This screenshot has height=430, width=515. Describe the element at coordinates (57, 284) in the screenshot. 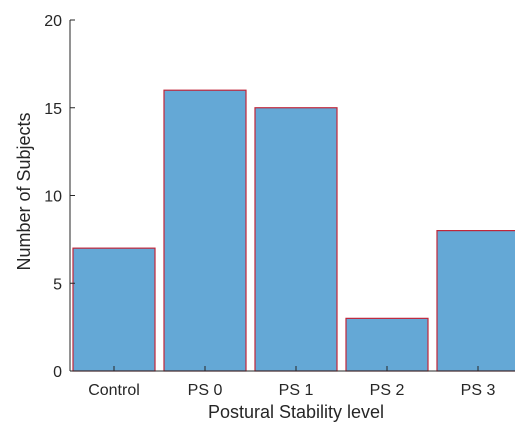

I see `y-tick-label: 5` at that location.